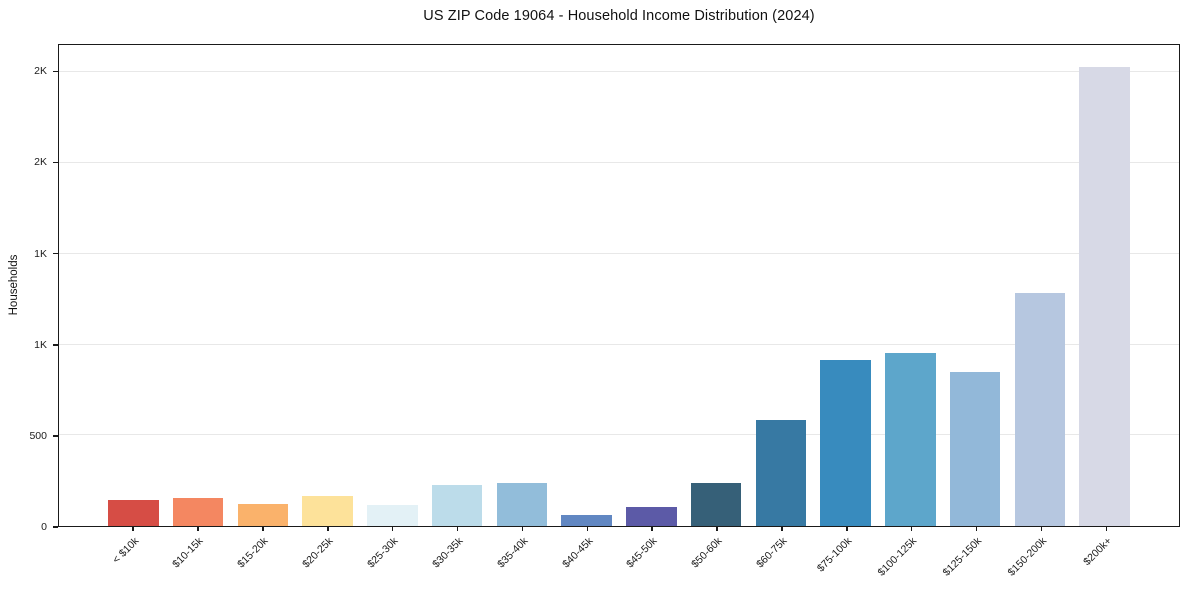  Describe the element at coordinates (642, 553) in the screenshot. I see `x-tick-label: $45-50k` at that location.